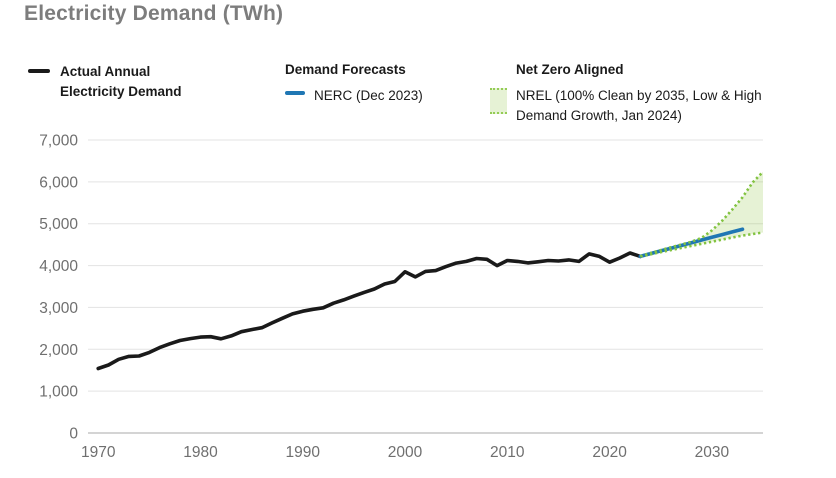  What do you see at coordinates (58, 308) in the screenshot?
I see `y-tick-label: 3,000` at bounding box center [58, 308].